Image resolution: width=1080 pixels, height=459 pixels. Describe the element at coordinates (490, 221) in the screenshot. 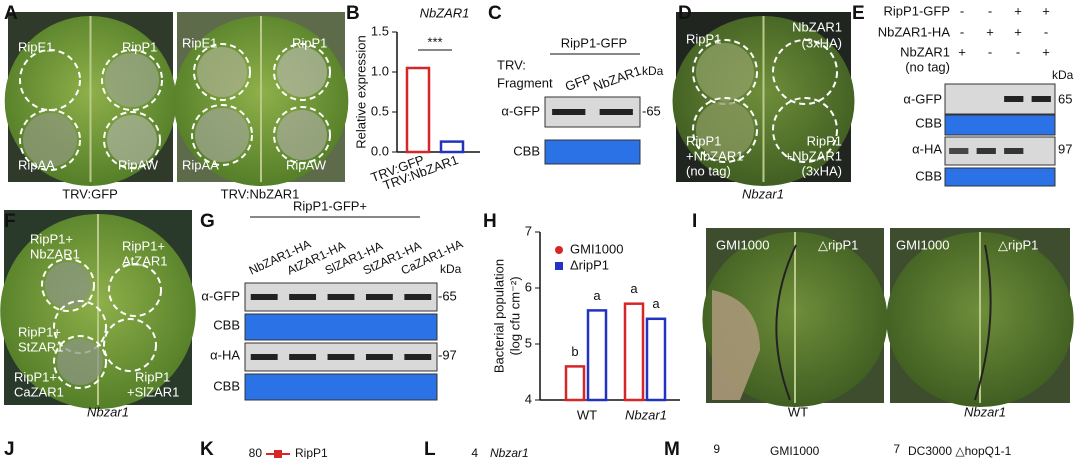

I see `panel-letter: H` at that location.